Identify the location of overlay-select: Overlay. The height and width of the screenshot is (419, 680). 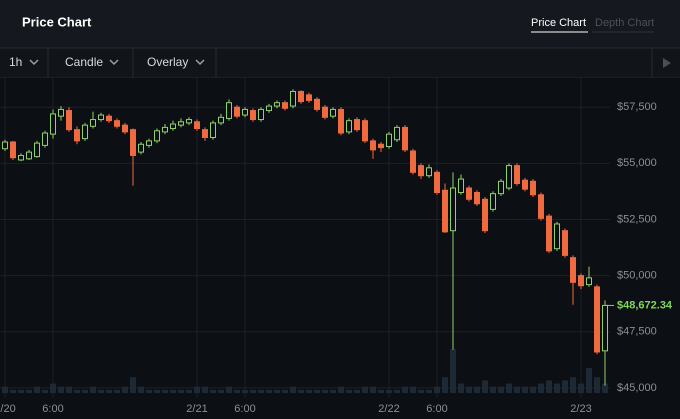
(167, 62).